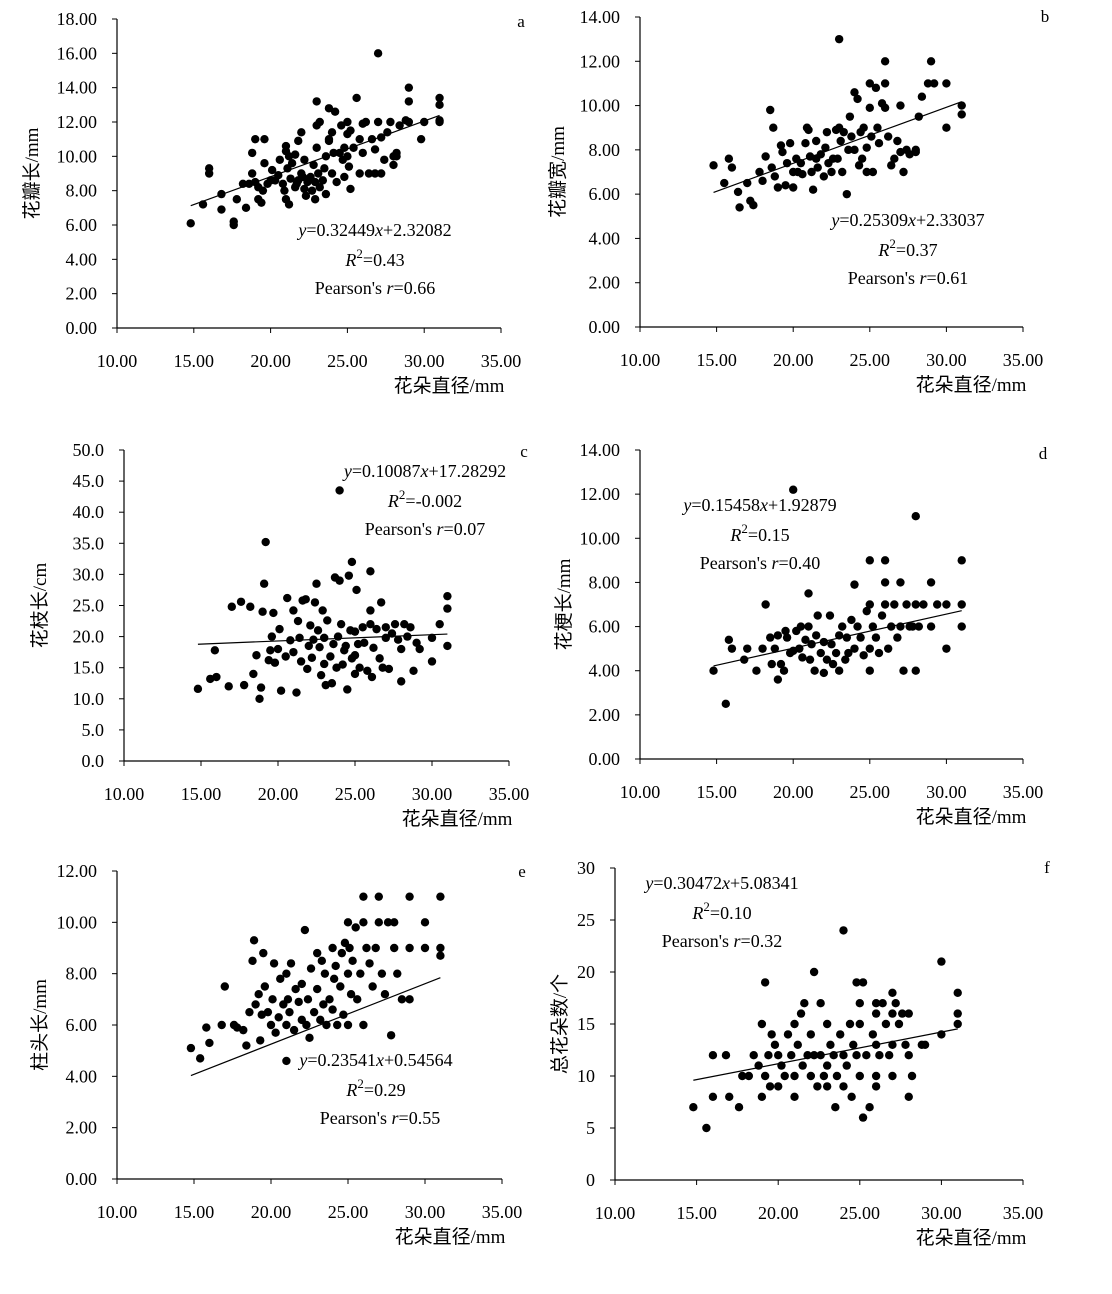  What do you see at coordinates (374, 258) in the screenshot?
I see `r-squared-label: R2=0.43` at bounding box center [374, 258].